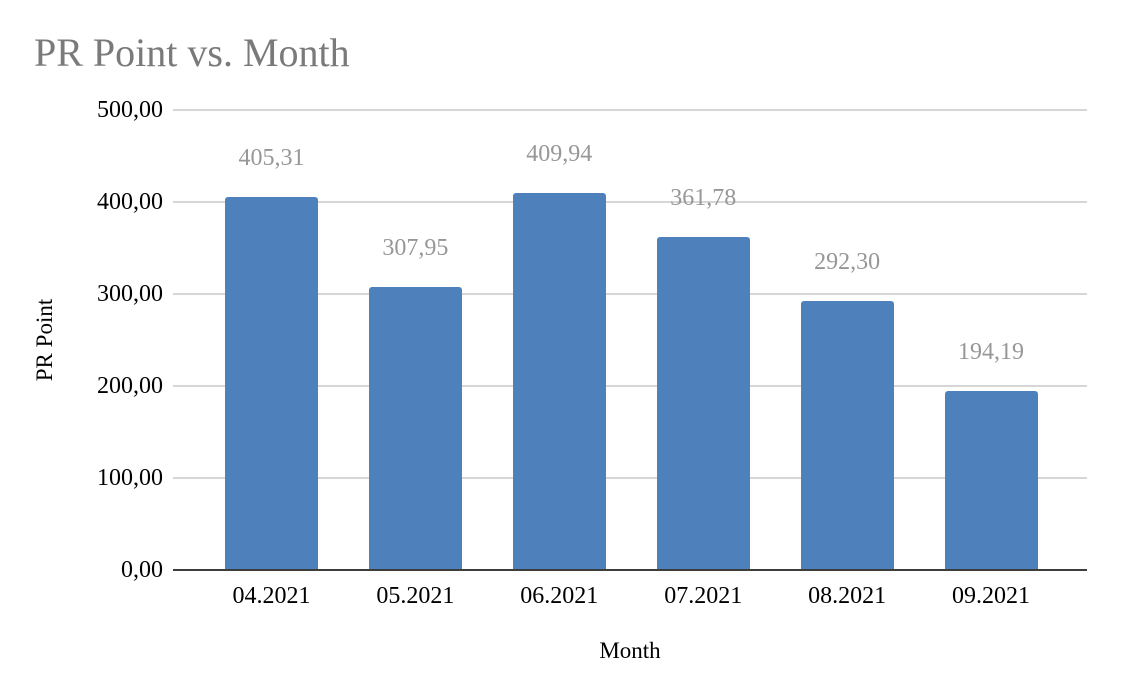 This screenshot has height=700, width=1122. What do you see at coordinates (703, 596) in the screenshot?
I see `x-tick-label: 07.2021` at bounding box center [703, 596].